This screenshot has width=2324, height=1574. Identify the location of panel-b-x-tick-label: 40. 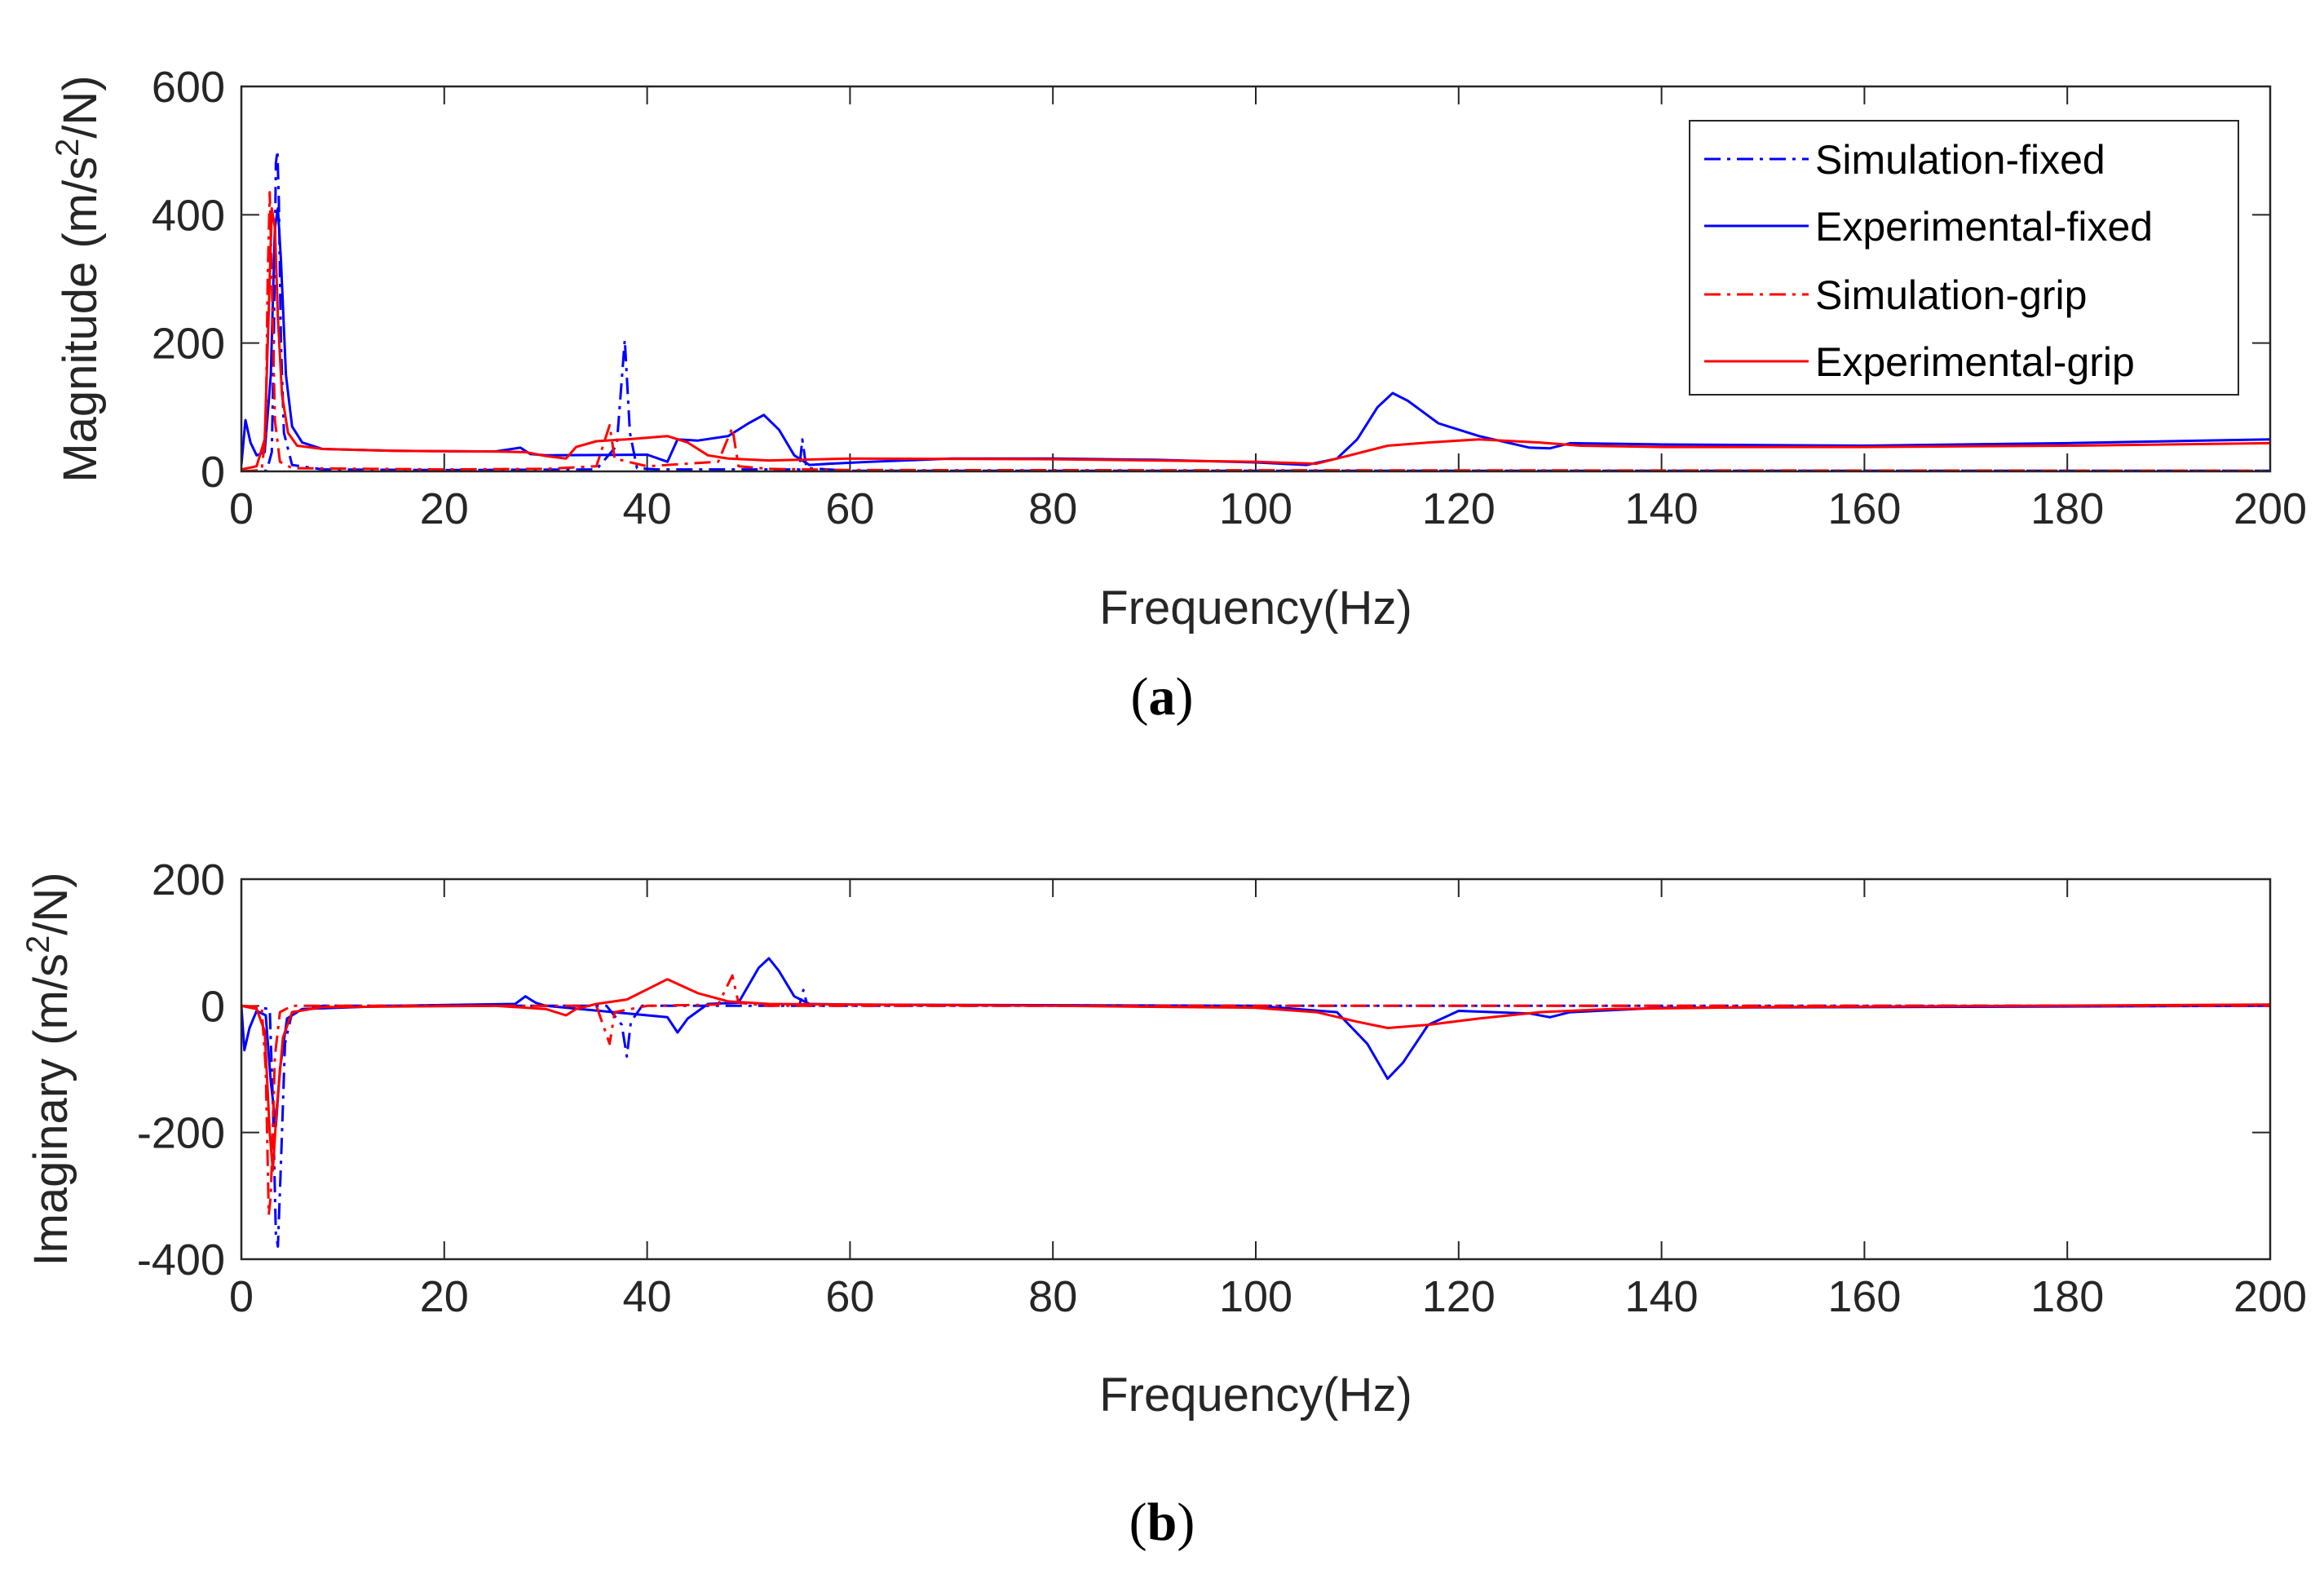
(647, 1296).